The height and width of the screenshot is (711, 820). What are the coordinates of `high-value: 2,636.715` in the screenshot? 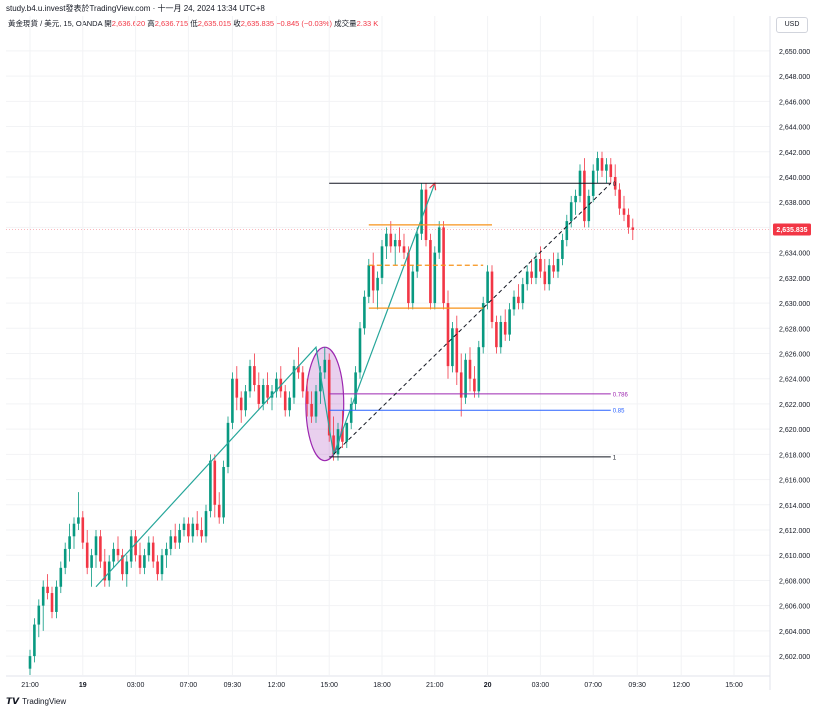 It's located at (171, 23).